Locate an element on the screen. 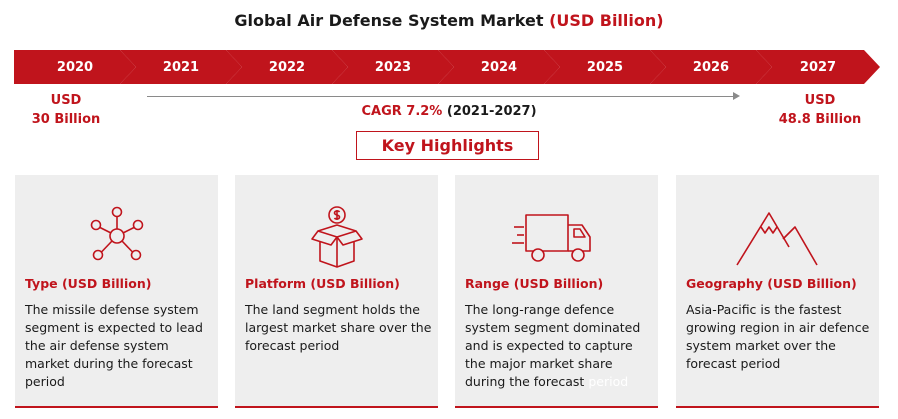 The image size is (898, 419). year-chevron: 2024 is located at coordinates (499, 67).